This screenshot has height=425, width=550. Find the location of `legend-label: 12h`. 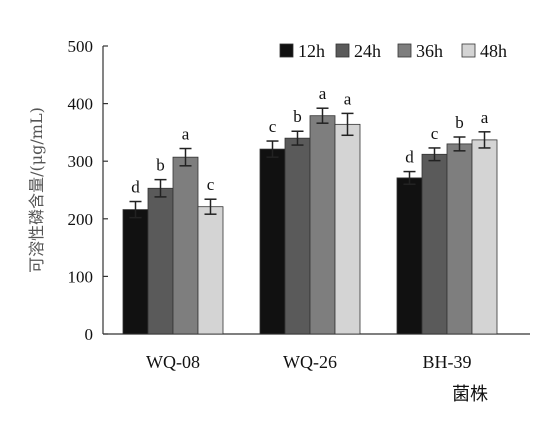

legend-label: 12h is located at coordinates (311, 51).